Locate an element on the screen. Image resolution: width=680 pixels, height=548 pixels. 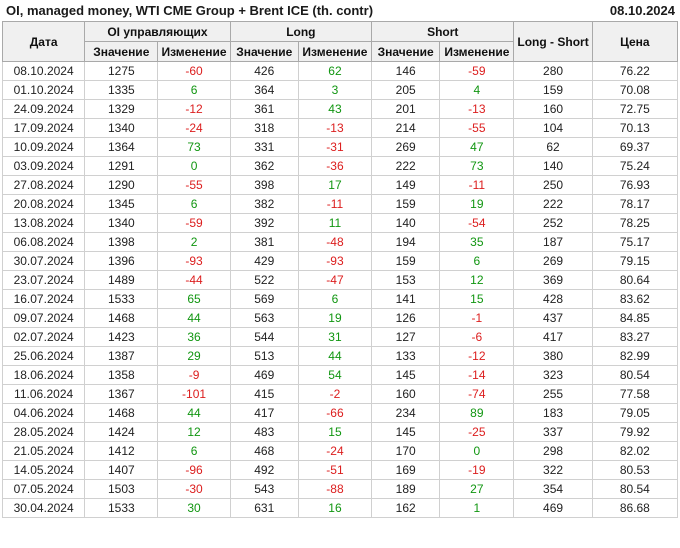
cell-price: 83.27 is located at coordinates (635, 337).